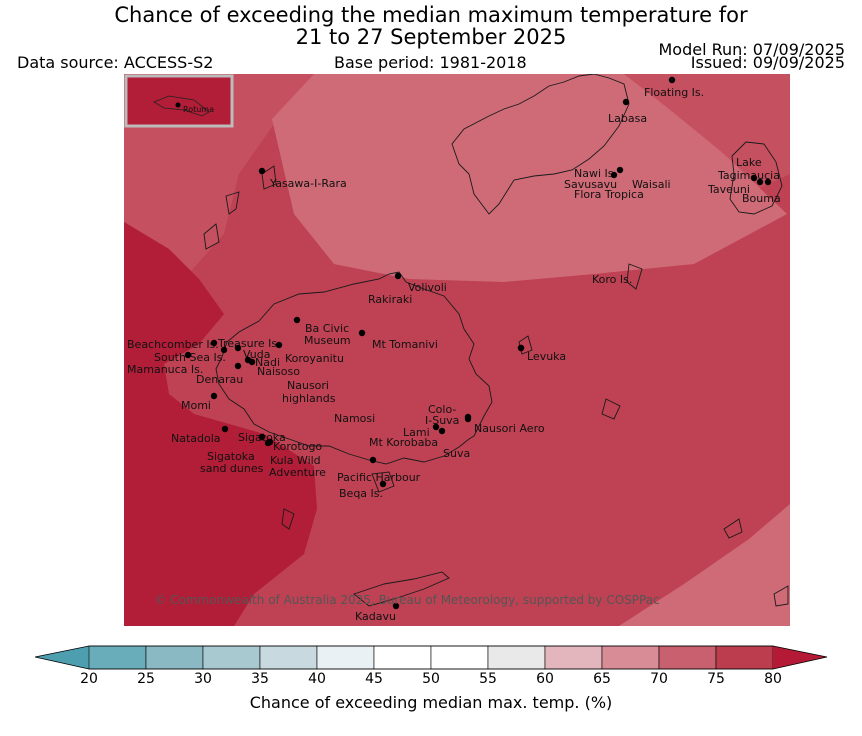 This screenshot has height=736, width=862. I want to click on place-label: Bouma, so click(761, 198).